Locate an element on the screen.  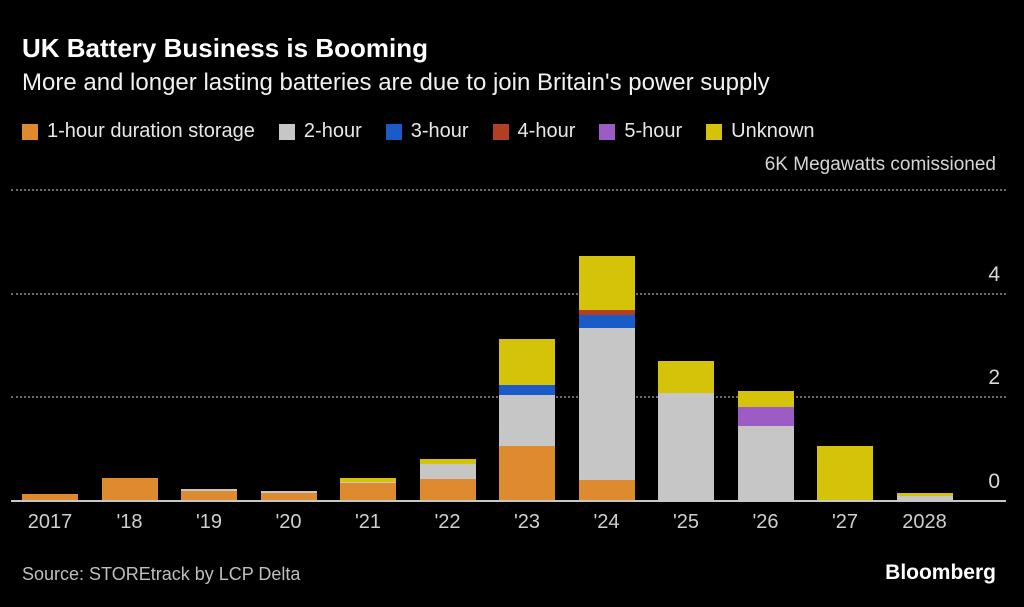
x-tick-label: '26 is located at coordinates (765, 522).